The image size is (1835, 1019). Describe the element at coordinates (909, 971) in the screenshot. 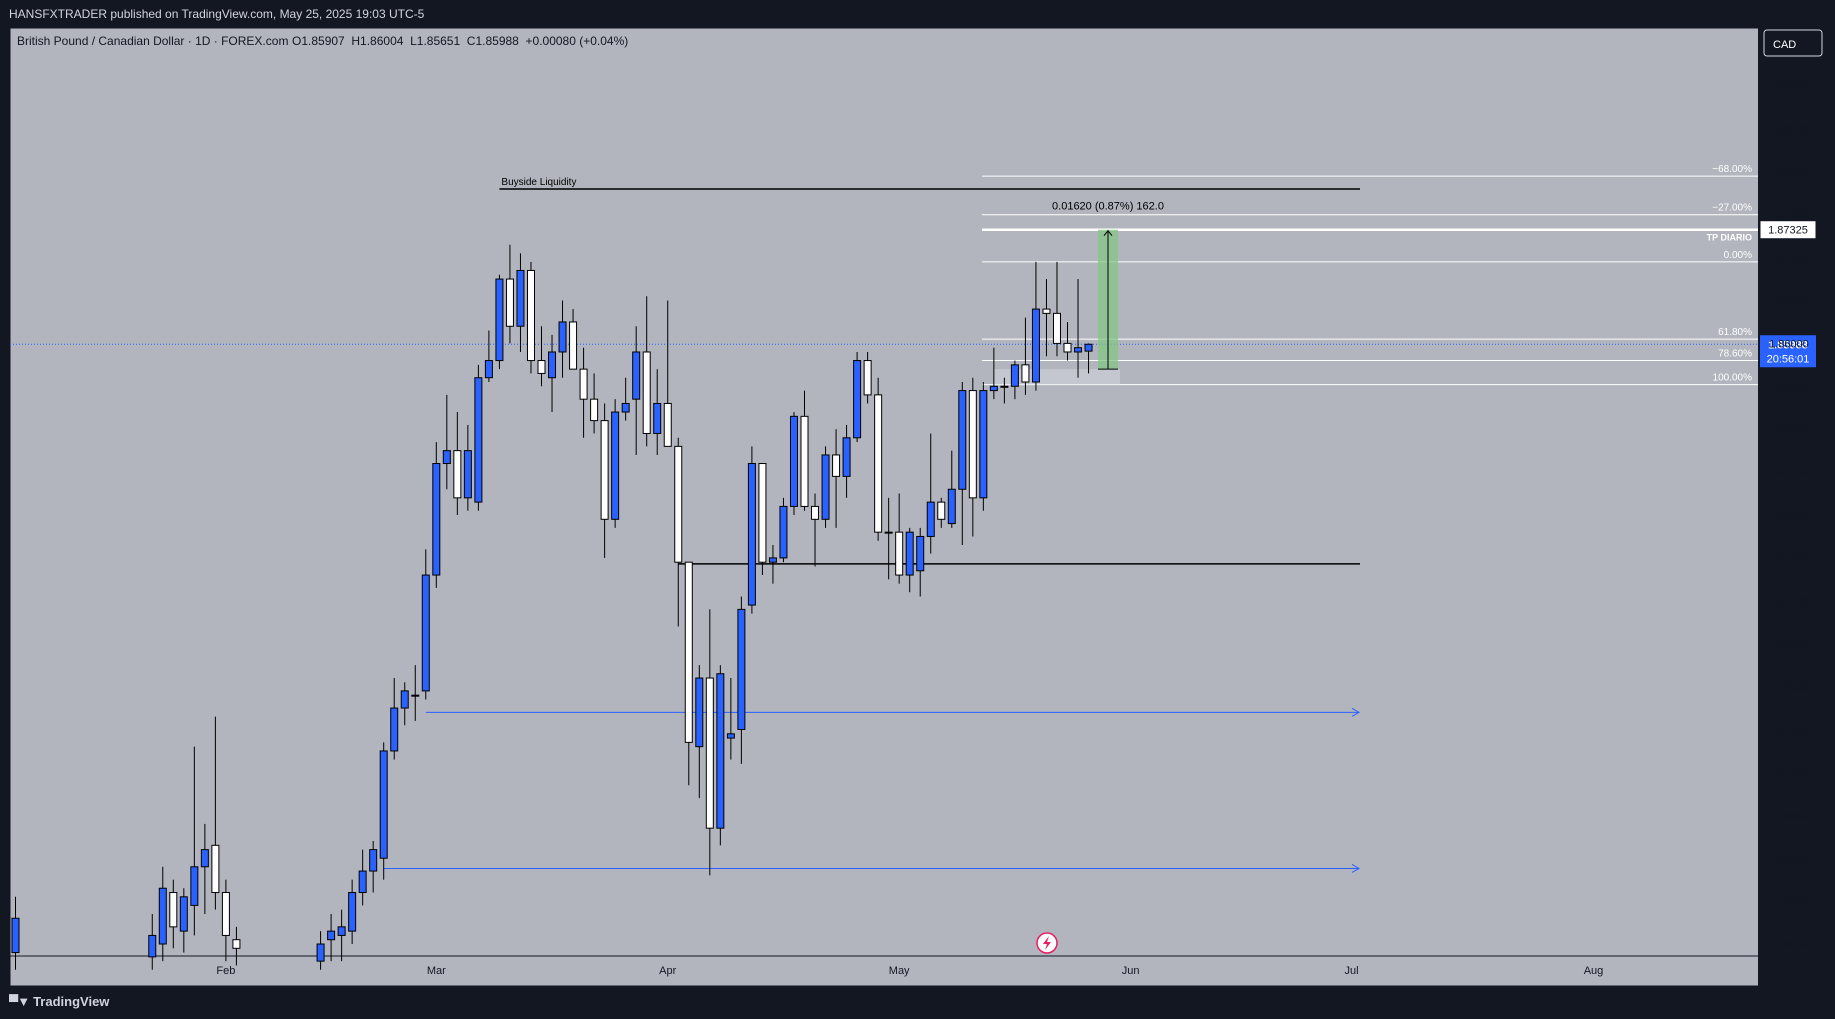

I see `time-axis: Feb Mar Apr May Jun Jul Aug` at that location.